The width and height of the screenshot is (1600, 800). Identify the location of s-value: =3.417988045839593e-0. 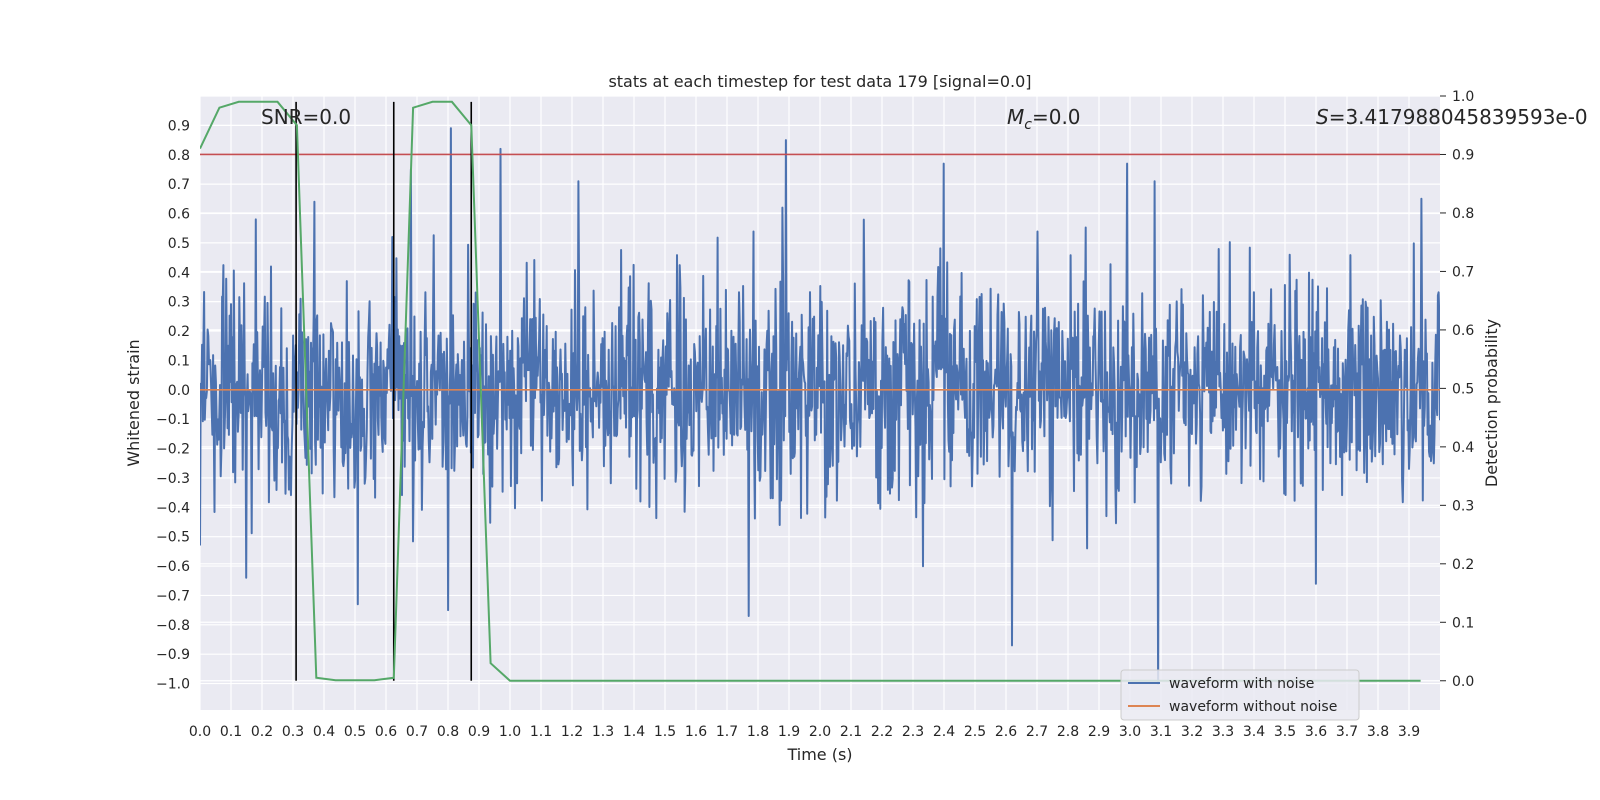
(1458, 117).